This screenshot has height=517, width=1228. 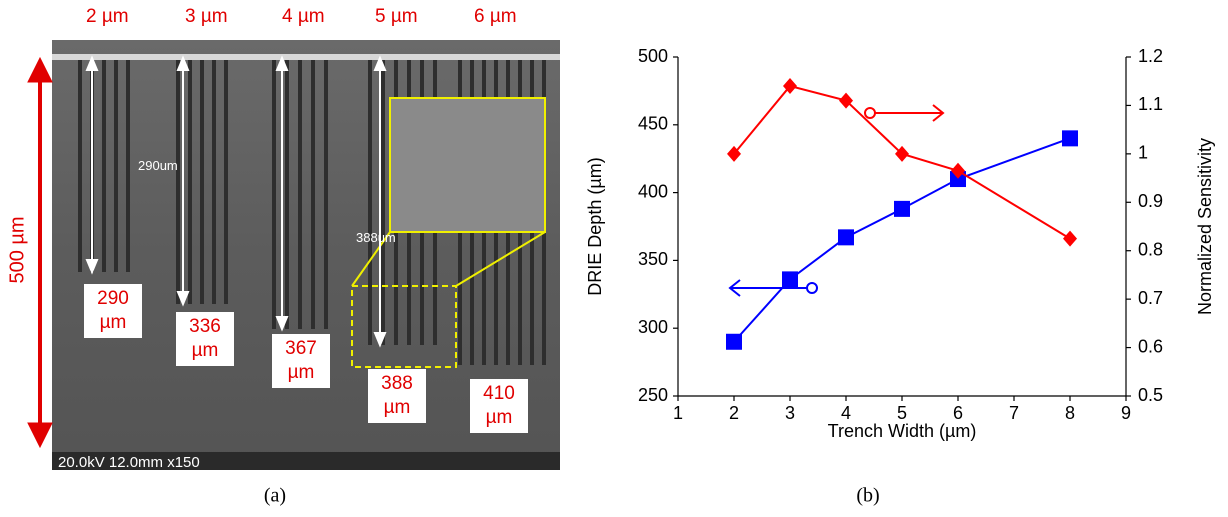 I want to click on caption: (b), so click(x=867, y=496).